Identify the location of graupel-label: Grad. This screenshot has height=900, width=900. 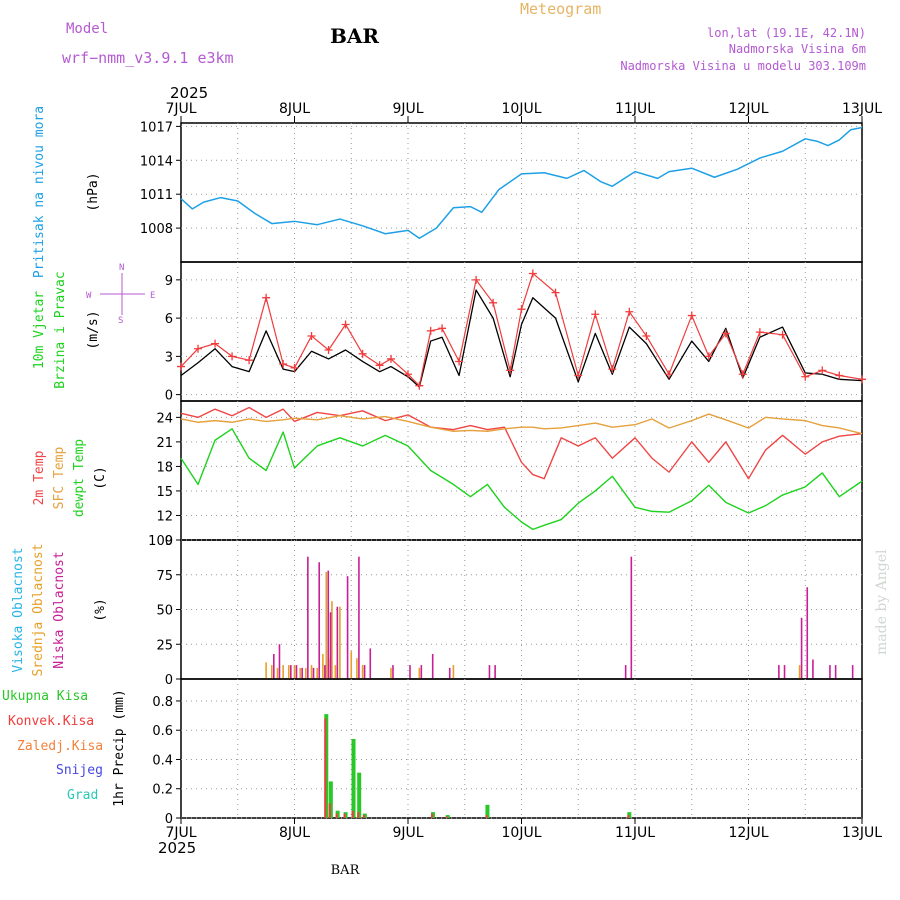
(82, 795).